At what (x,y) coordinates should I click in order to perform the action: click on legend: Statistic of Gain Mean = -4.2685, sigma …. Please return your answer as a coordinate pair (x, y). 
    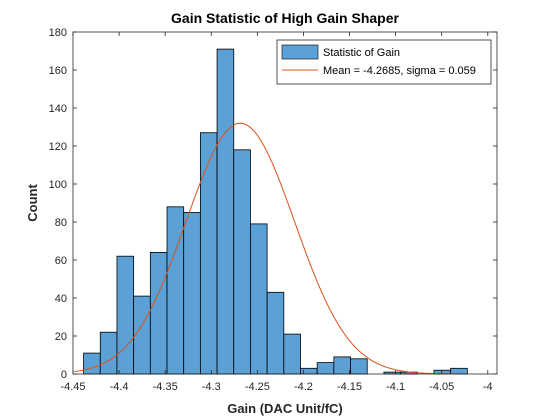
    Looking at the image, I should click on (384, 62).